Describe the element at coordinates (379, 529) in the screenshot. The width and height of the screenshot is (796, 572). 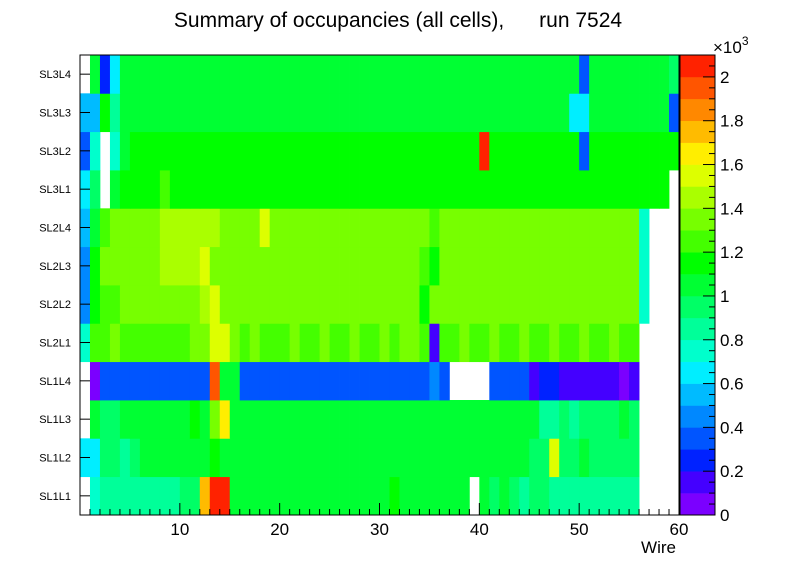
I see `x-tick-label: 30` at that location.